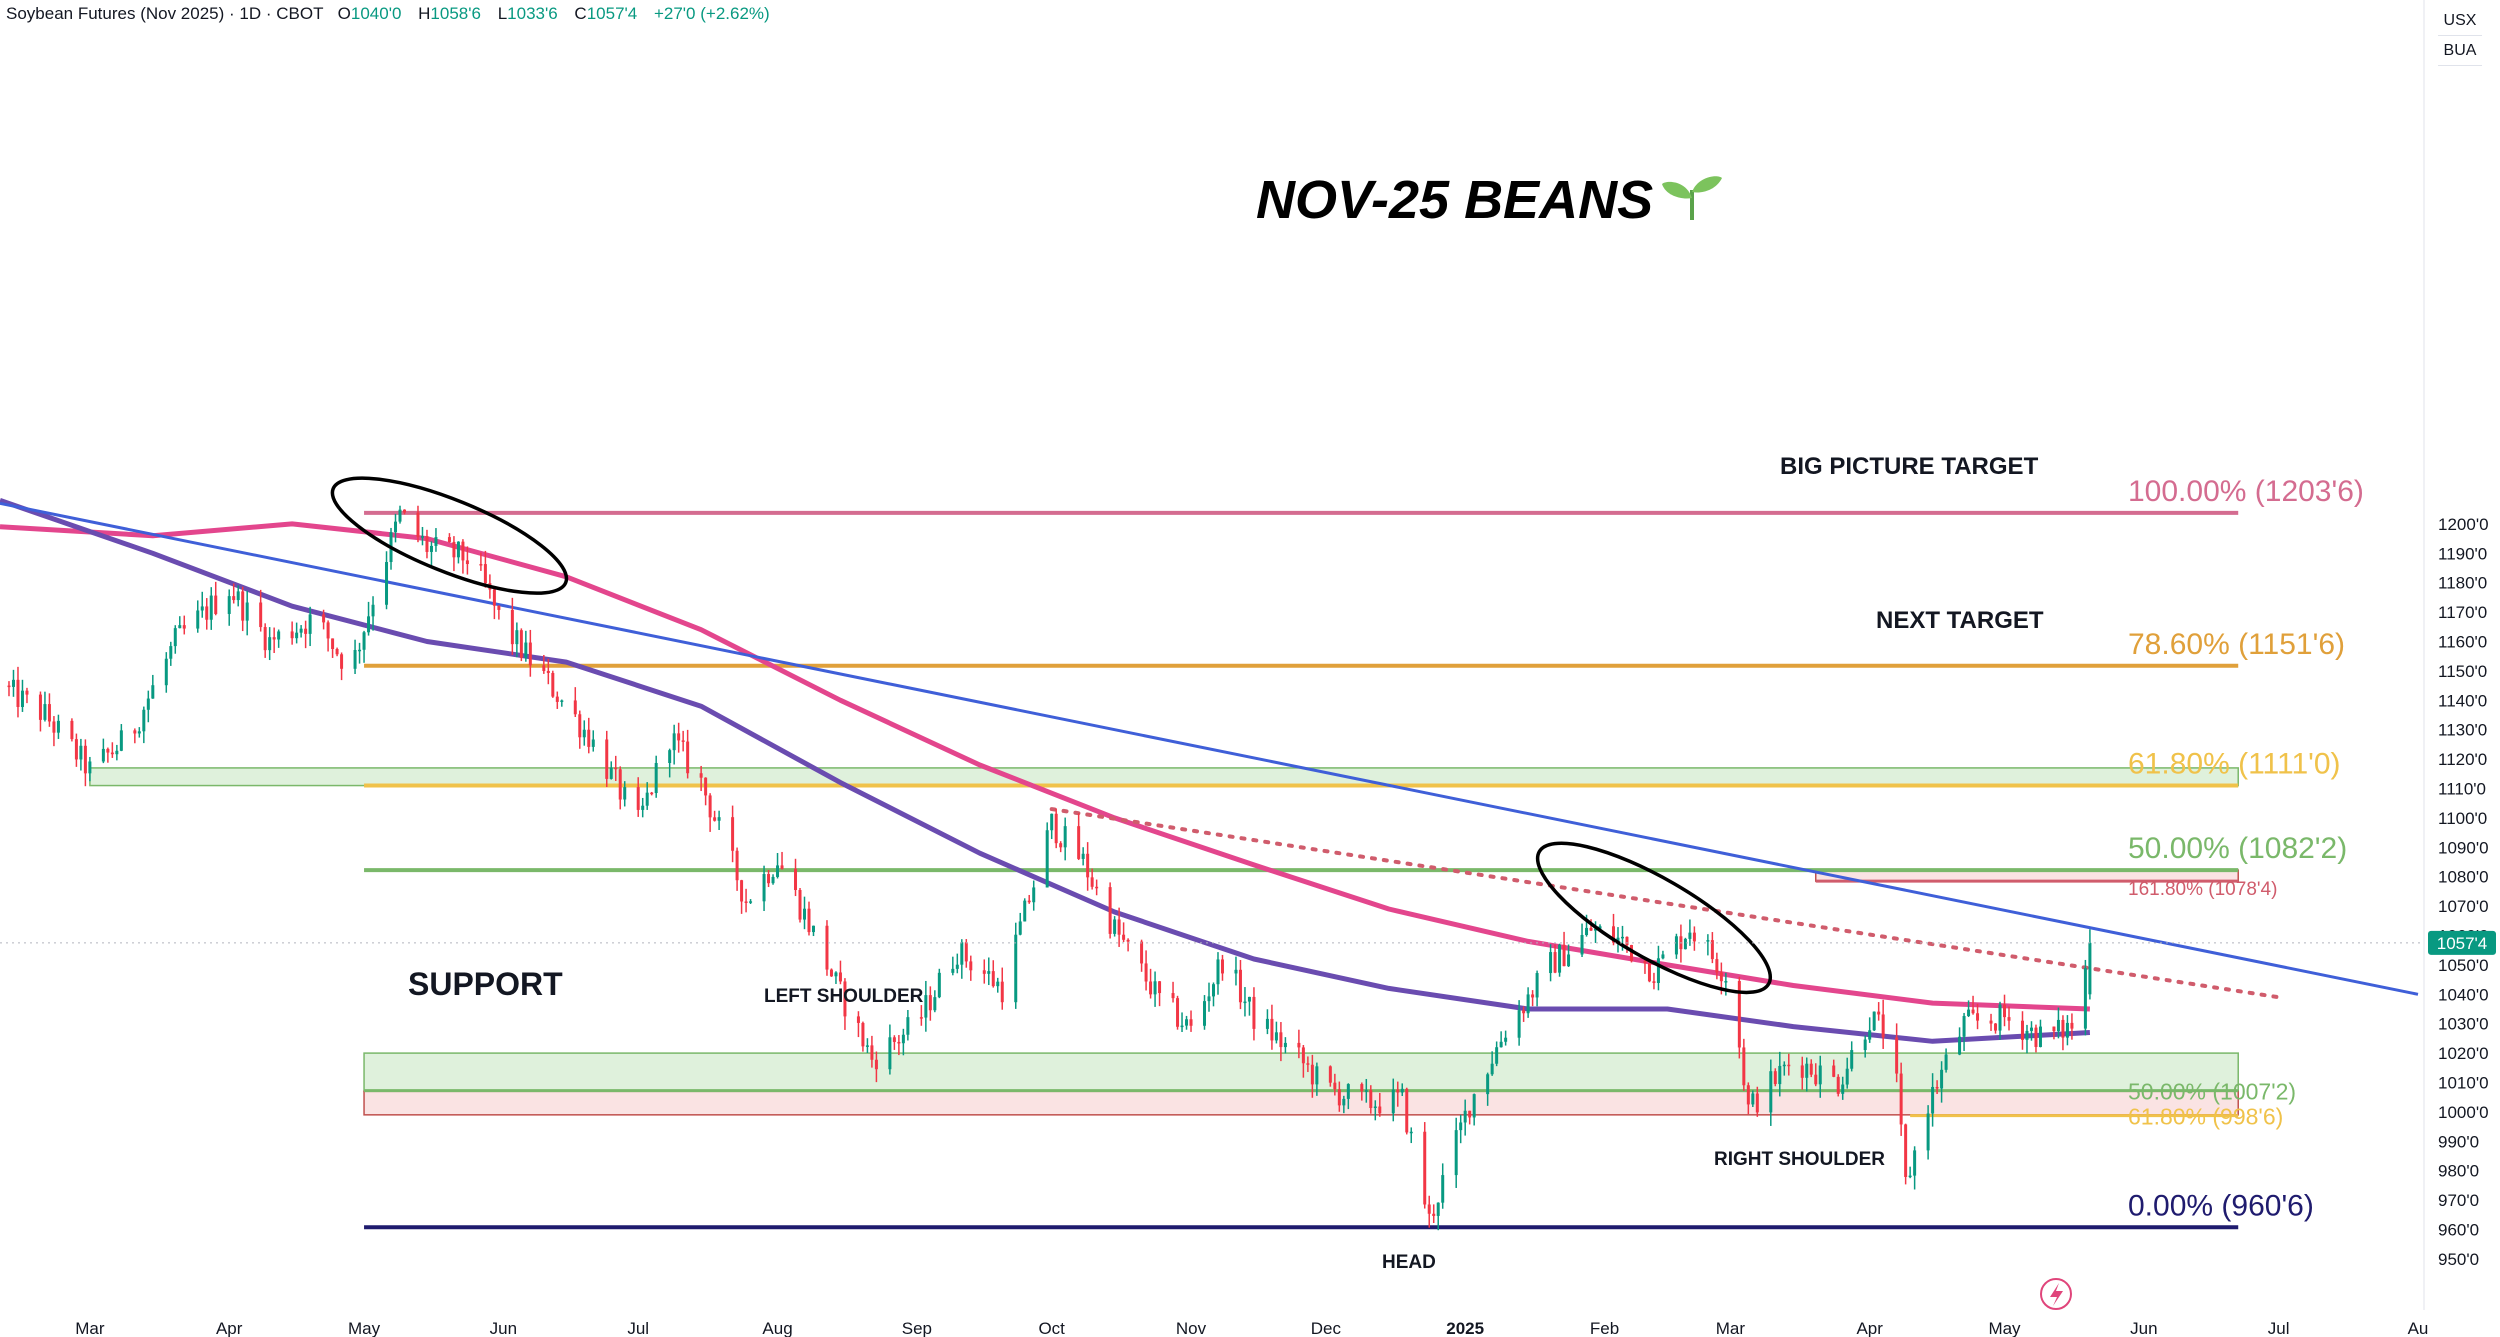 The image size is (2500, 1337). I want to click on x-tick-label: Dec, so click(1326, 1328).